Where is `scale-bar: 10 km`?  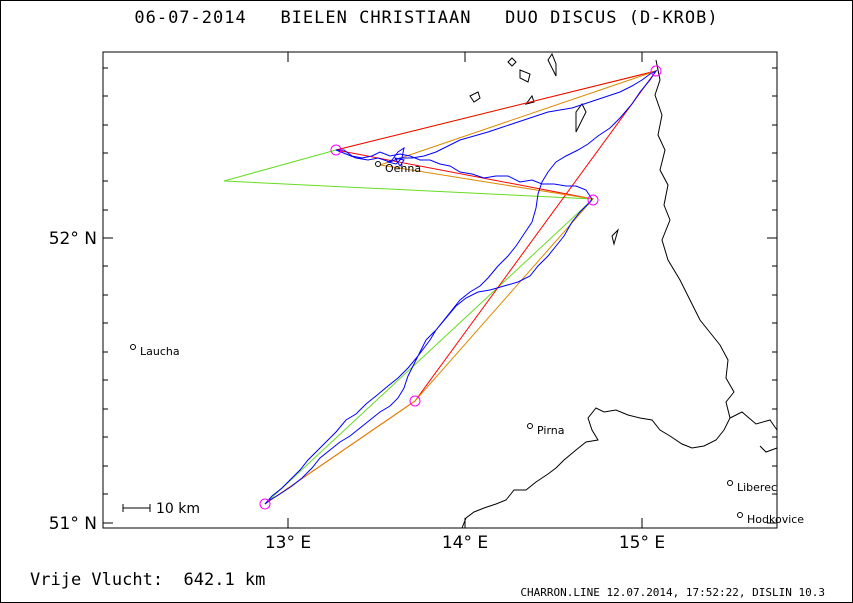
scale-bar: 10 km is located at coordinates (161, 509).